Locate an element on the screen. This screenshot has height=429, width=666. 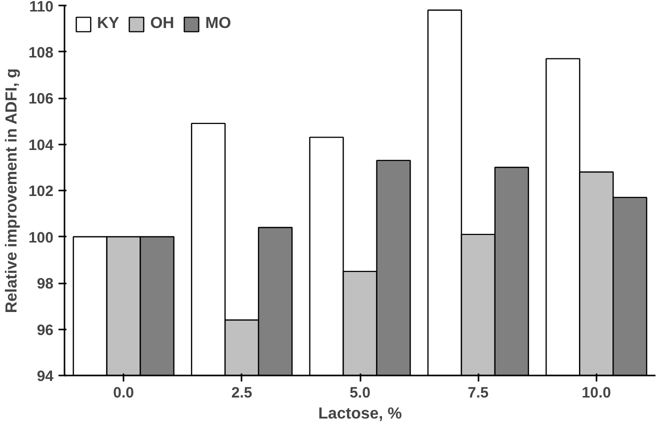
y-tick-label: 94 is located at coordinates (45, 376).